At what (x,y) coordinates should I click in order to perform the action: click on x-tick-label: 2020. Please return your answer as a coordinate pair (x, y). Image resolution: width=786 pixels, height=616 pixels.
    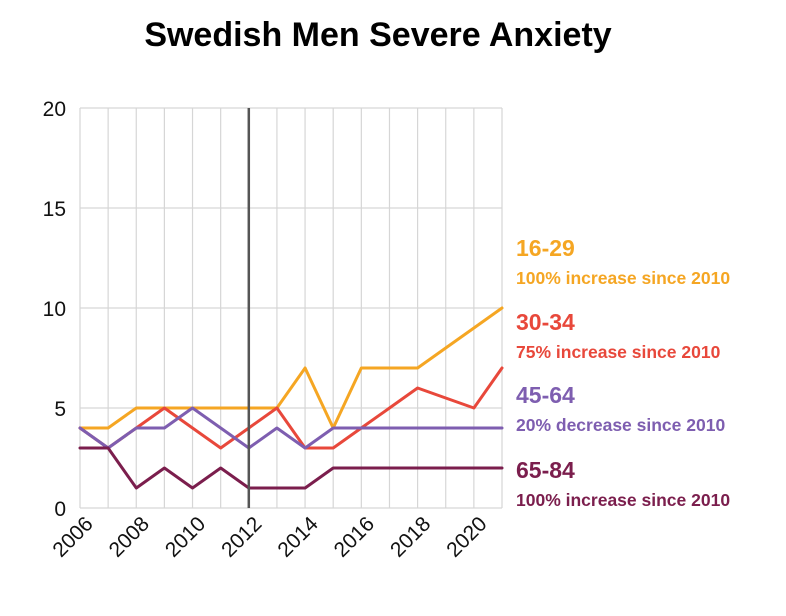
    Looking at the image, I should click on (466, 536).